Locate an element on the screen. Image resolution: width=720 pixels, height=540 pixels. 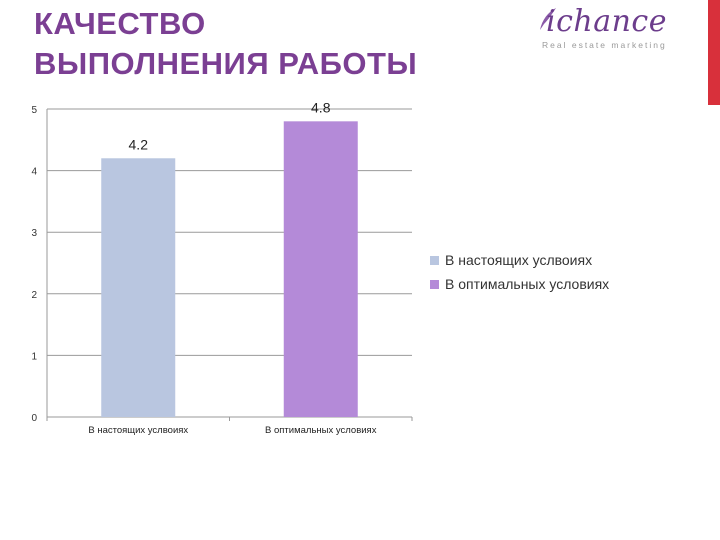
y-tick-label: 1 is located at coordinates (34, 356).